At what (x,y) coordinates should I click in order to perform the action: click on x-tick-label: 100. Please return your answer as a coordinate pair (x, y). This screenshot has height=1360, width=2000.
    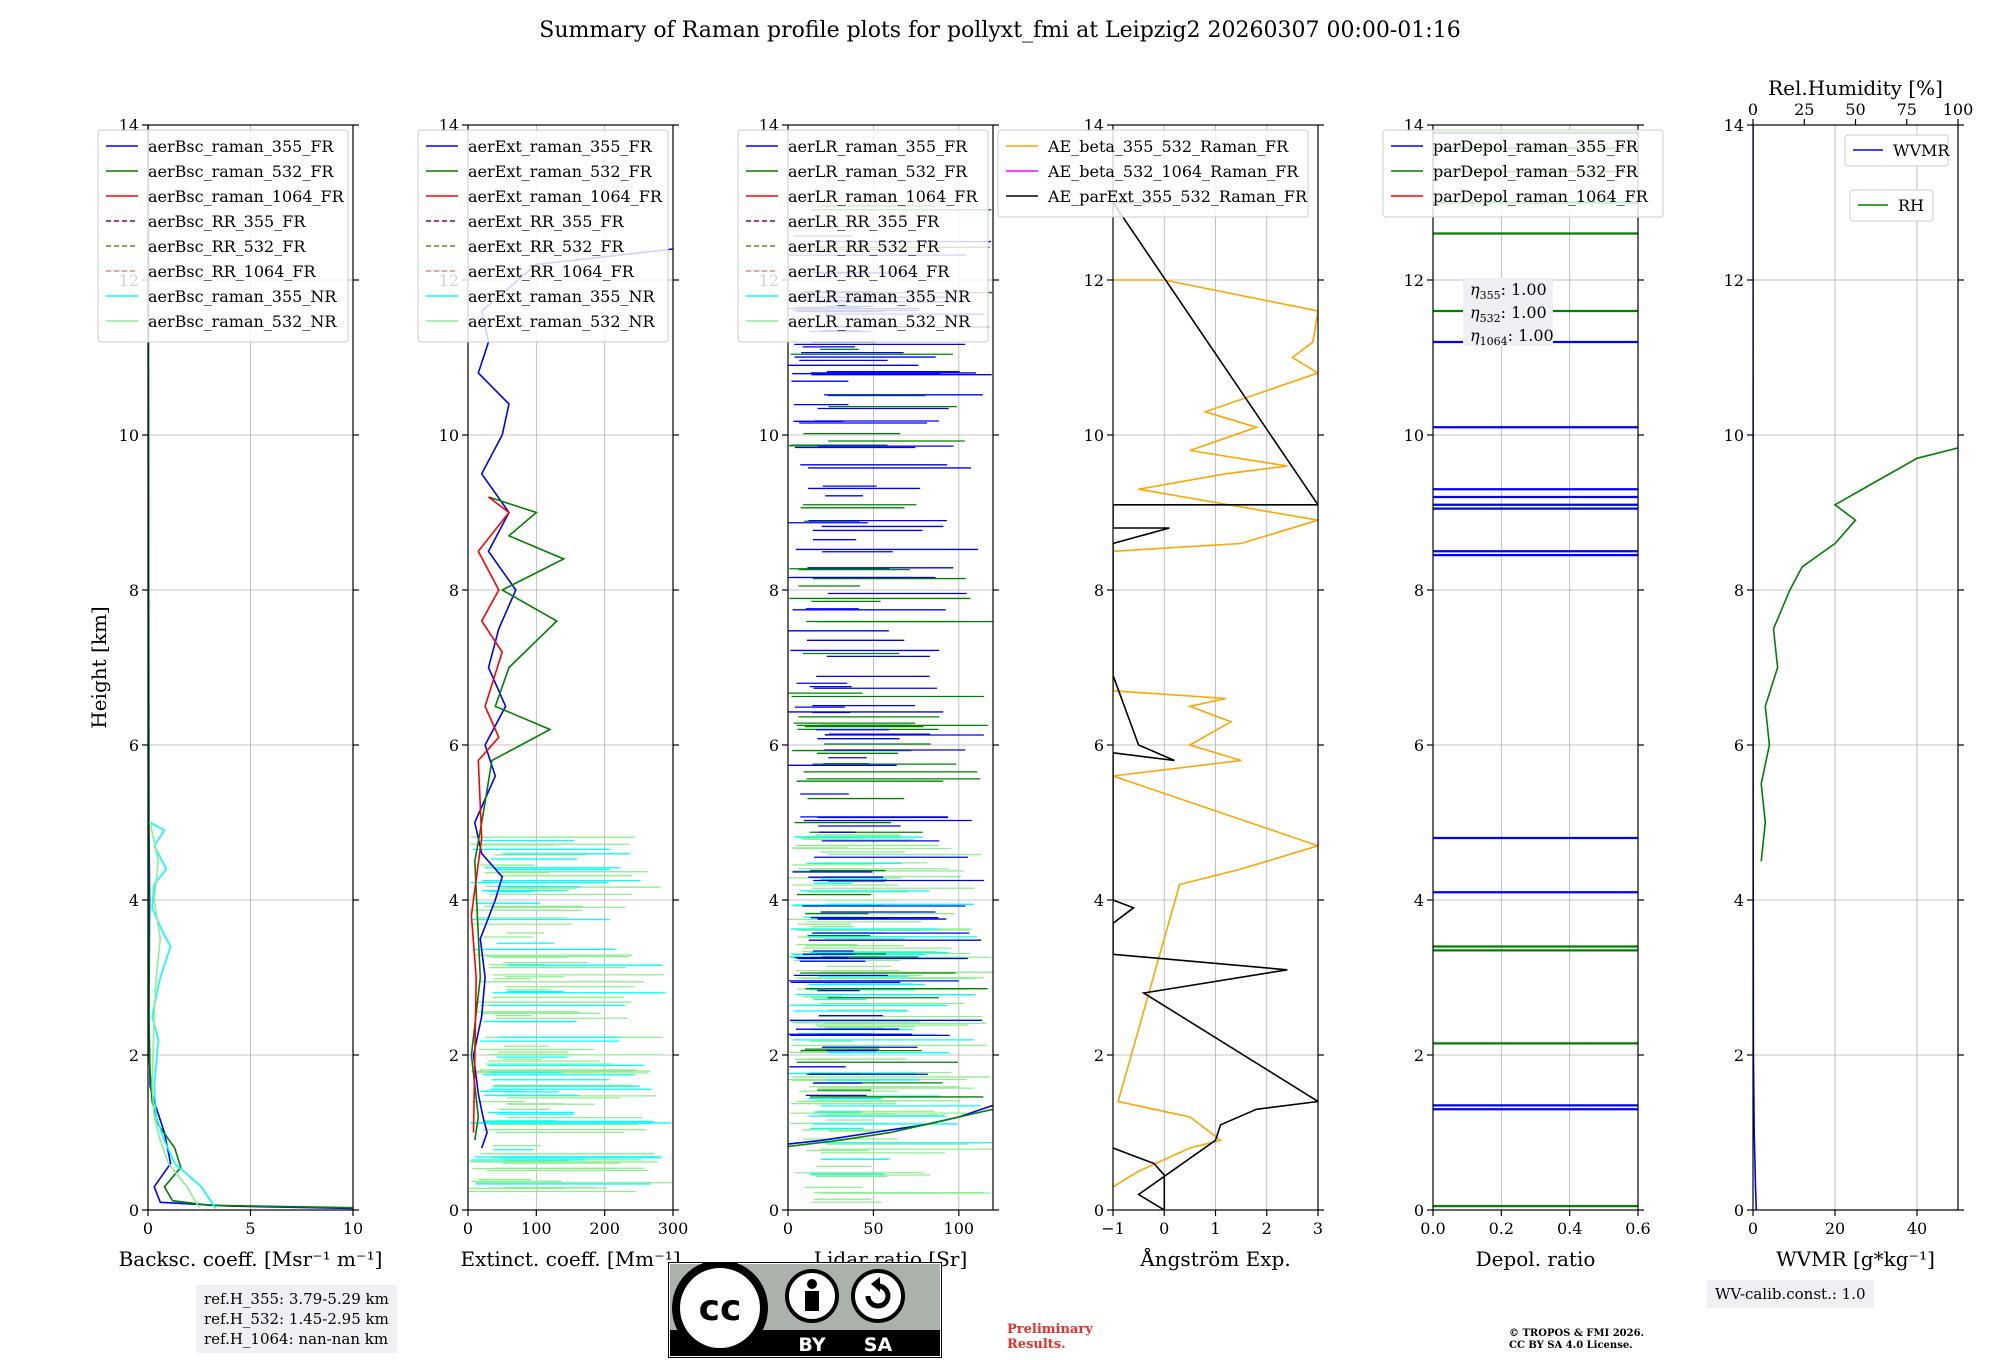
    Looking at the image, I should click on (536, 1228).